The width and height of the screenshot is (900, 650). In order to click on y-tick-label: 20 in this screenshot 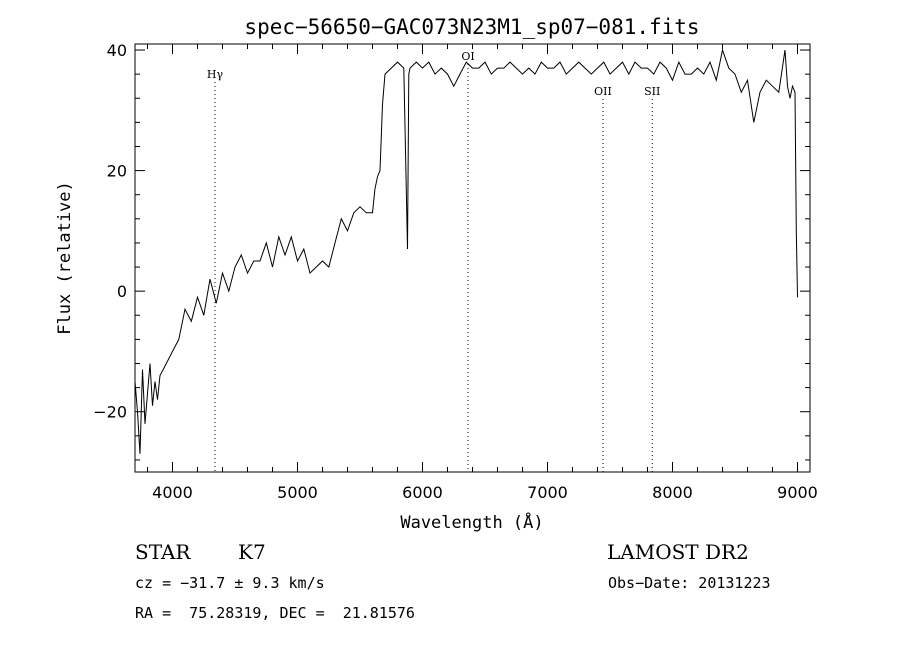, I will do `click(117, 171)`.